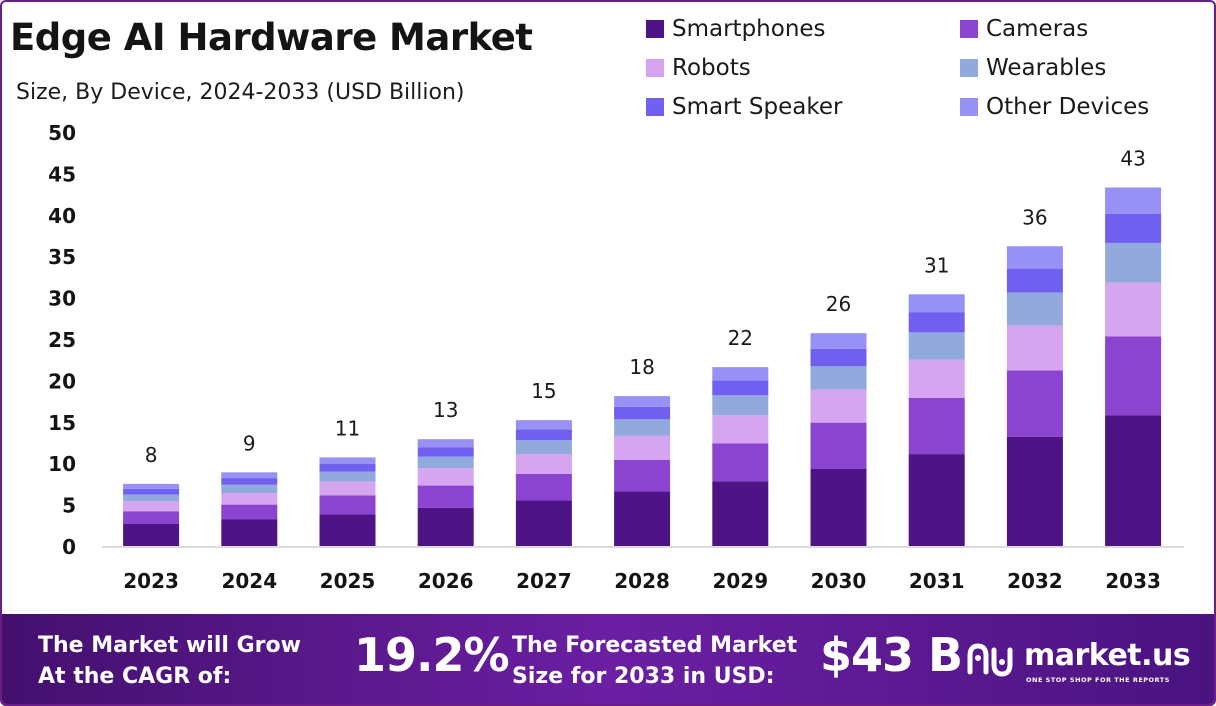 This screenshot has height=706, width=1216. Describe the element at coordinates (1035, 581) in the screenshot. I see `x-tick-label: 2032` at that location.